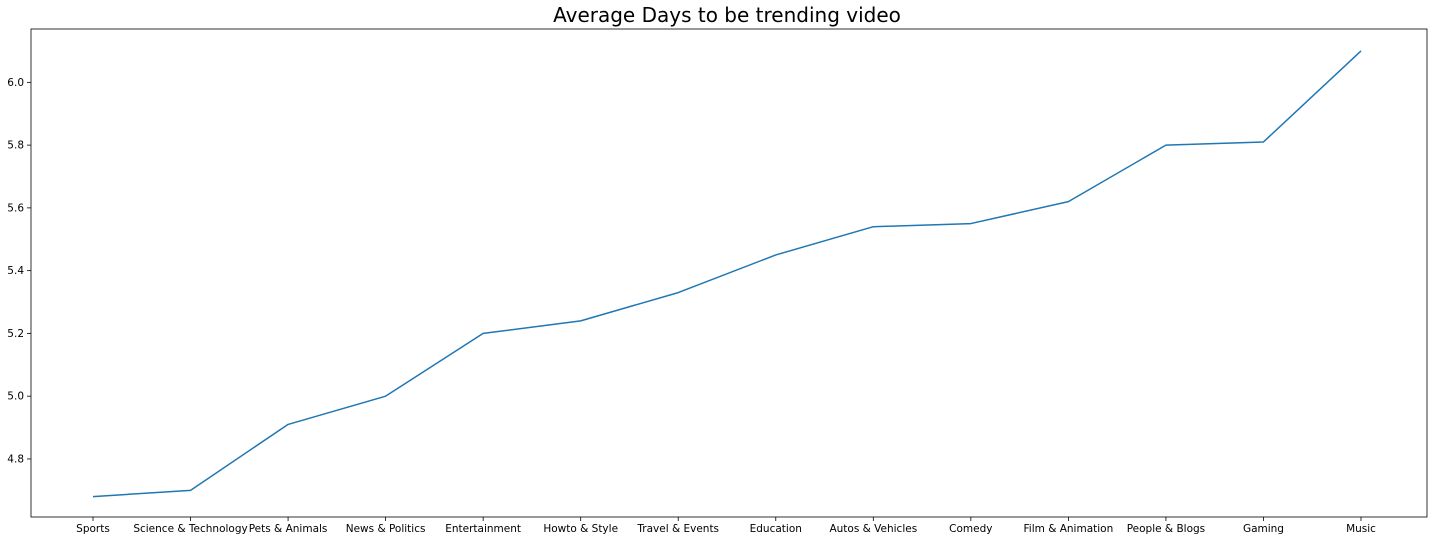 This screenshot has width=1435, height=541. What do you see at coordinates (15, 146) in the screenshot?
I see `y-tick-label: 5.8` at bounding box center [15, 146].